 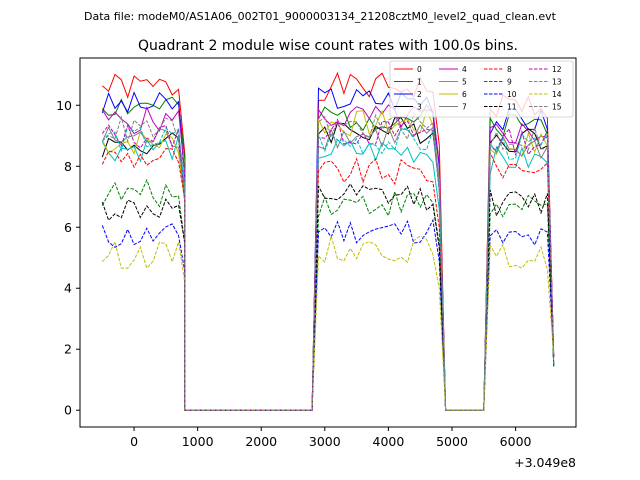 What do you see at coordinates (68, 227) in the screenshot?
I see `y-tick-label: 6` at bounding box center [68, 227].